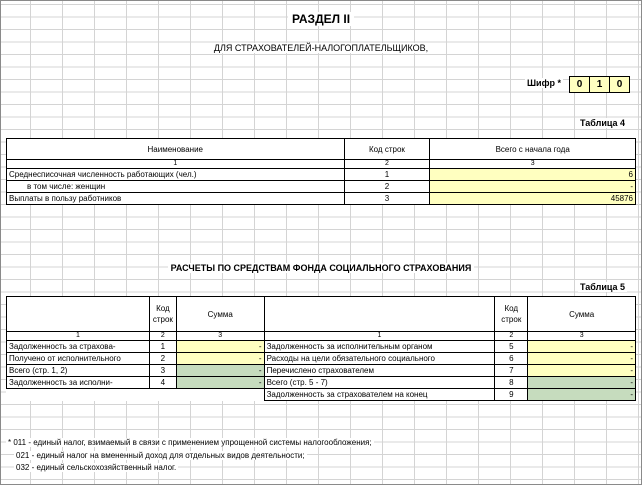  Describe the element at coordinates (379, 382) in the screenshot. I see `t5-right-name: Всего (стр. 5 - 7)` at that location.